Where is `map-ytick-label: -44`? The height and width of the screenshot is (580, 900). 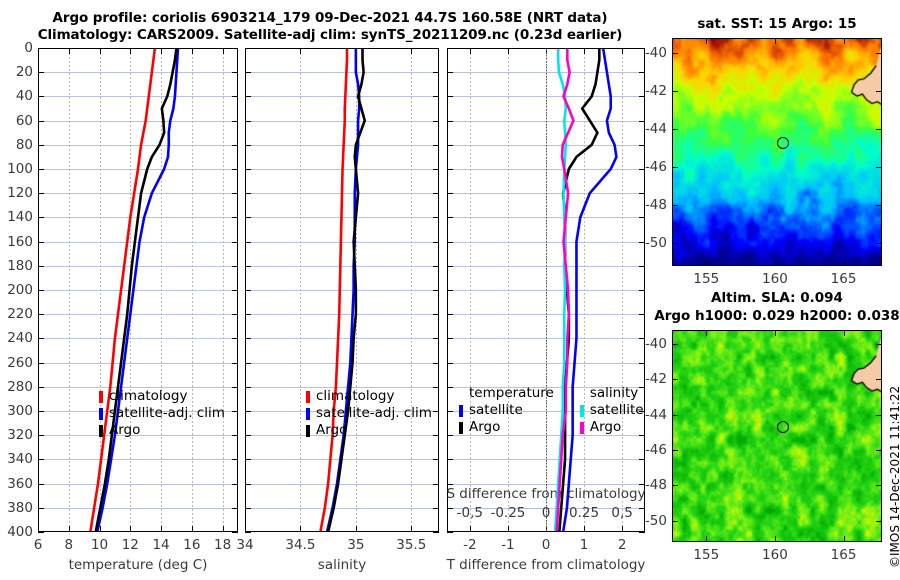 map-ytick-label: -44 is located at coordinates (655, 414).